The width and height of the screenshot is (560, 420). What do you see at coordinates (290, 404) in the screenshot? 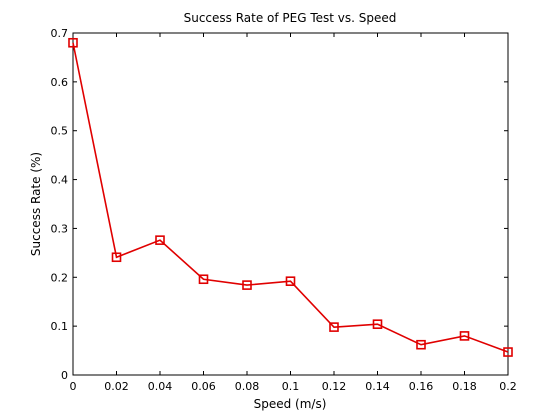
I see `x-axis-label: Speed (m/s)` at bounding box center [290, 404].